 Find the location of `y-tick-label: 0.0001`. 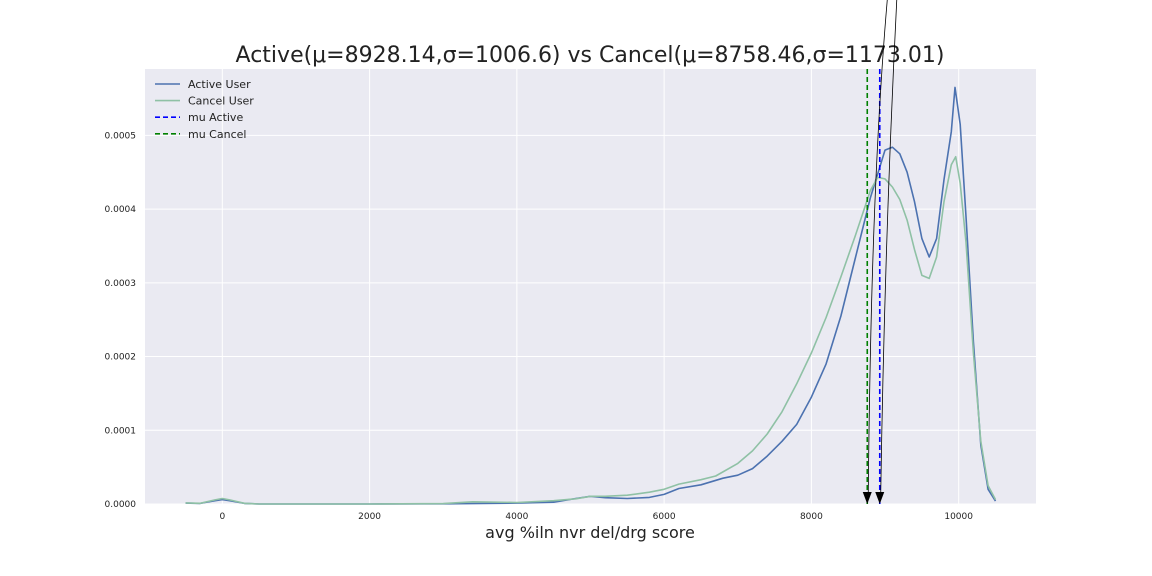

y-tick-label: 0.0001 is located at coordinates (121, 431).